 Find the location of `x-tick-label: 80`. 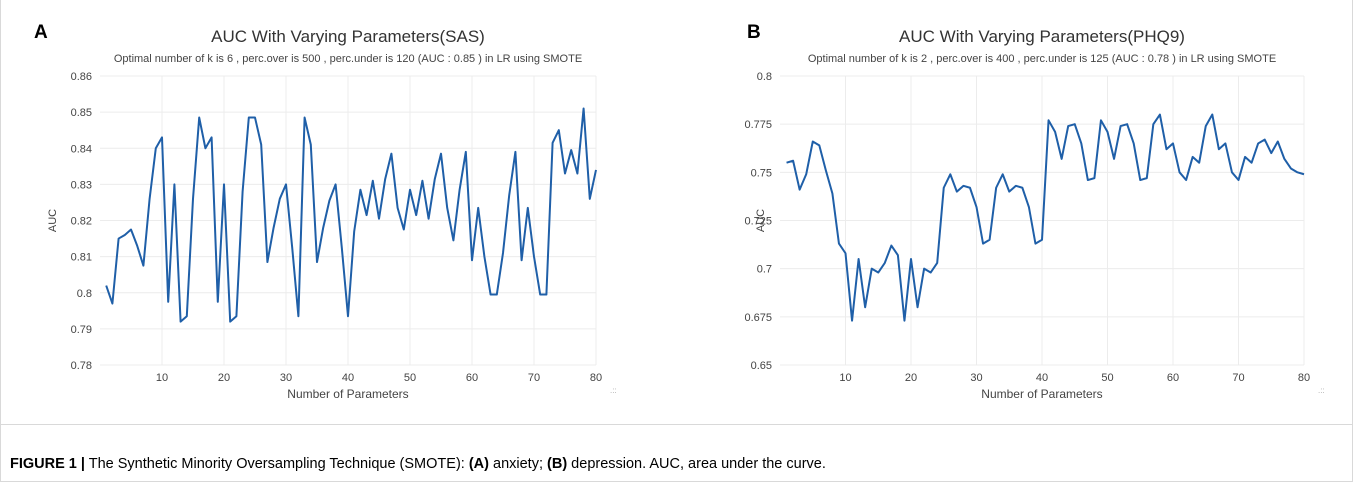

x-tick-label: 80 is located at coordinates (1304, 378).